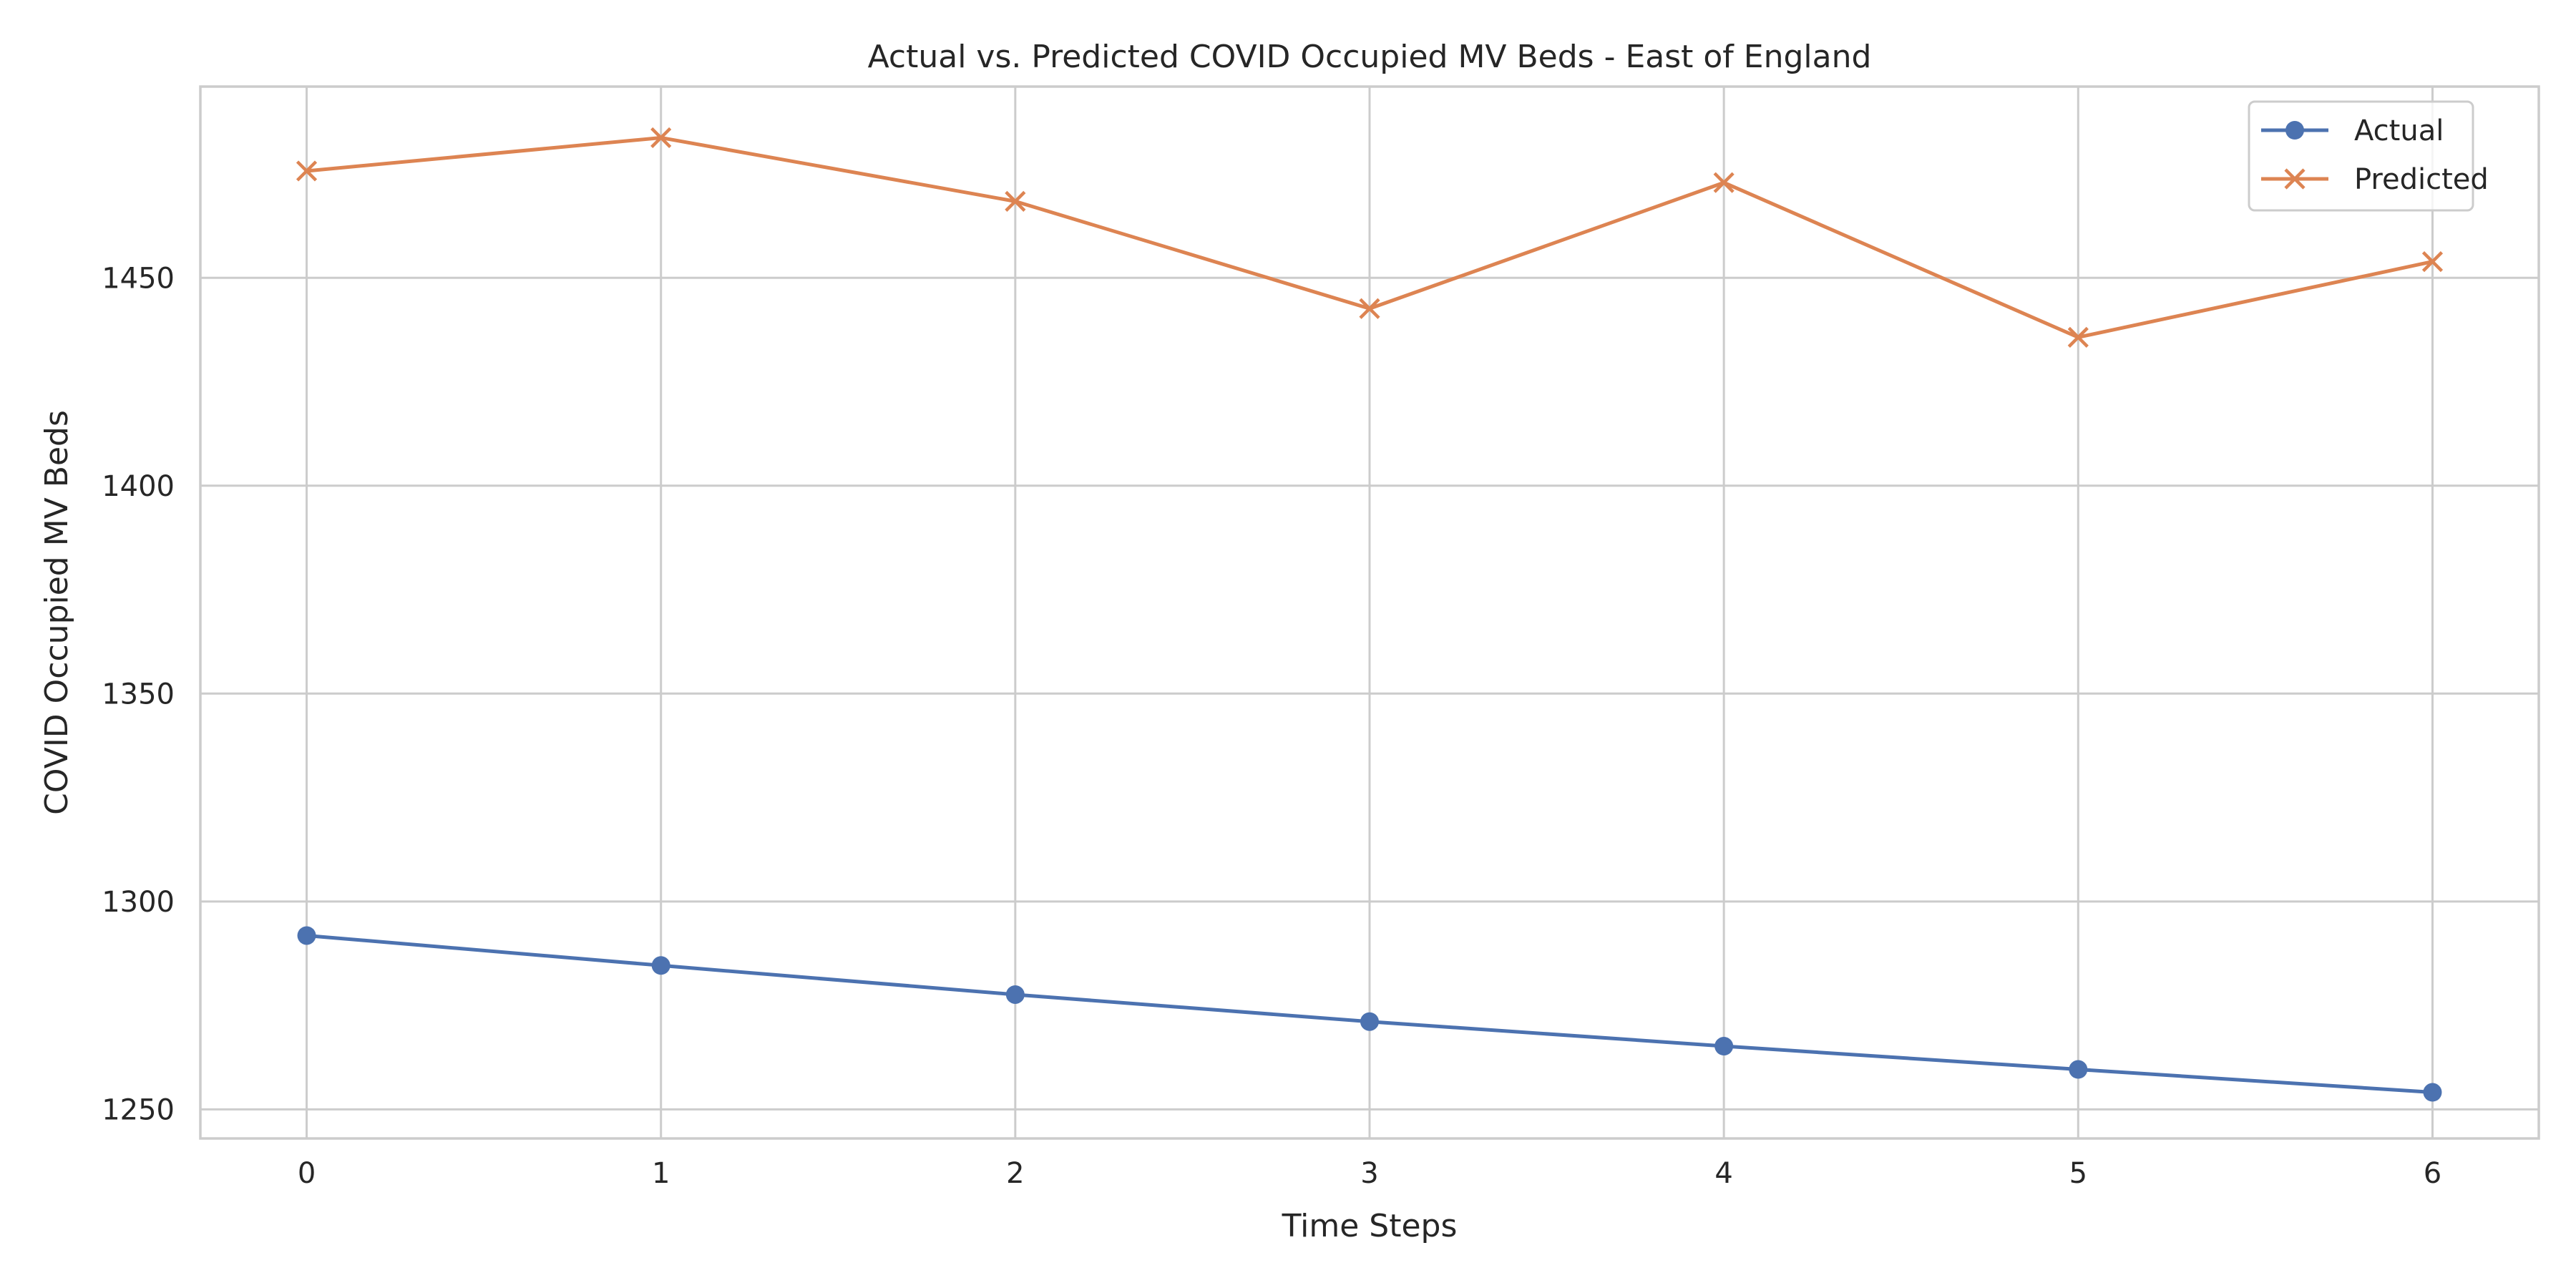 This screenshot has width=2576, height=1288. I want to click on y-axis-label: COVID Occupied MV Beds, so click(57, 612).